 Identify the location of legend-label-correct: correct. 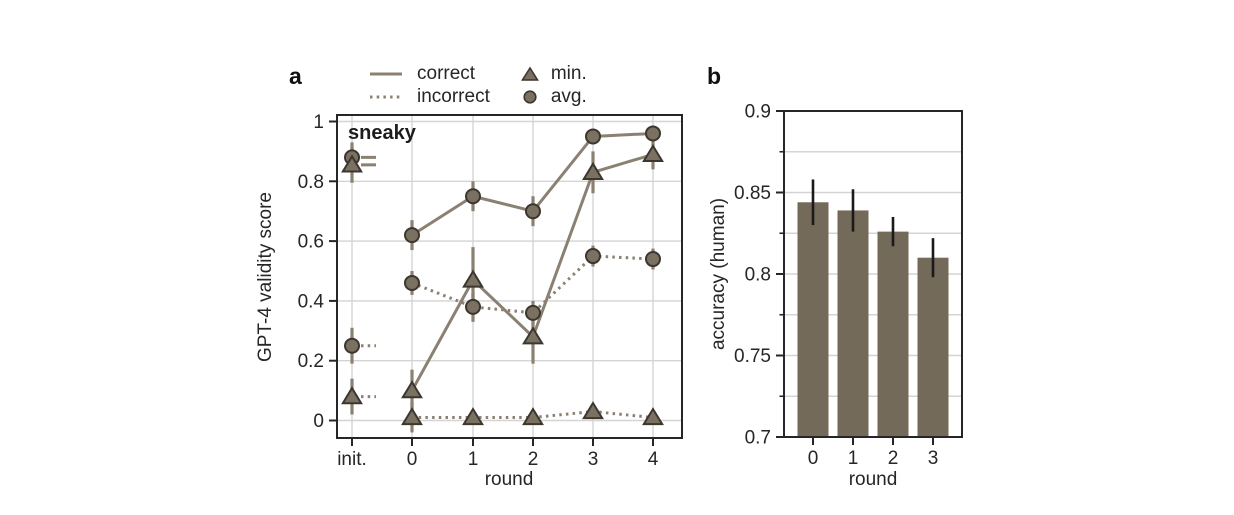
(446, 73).